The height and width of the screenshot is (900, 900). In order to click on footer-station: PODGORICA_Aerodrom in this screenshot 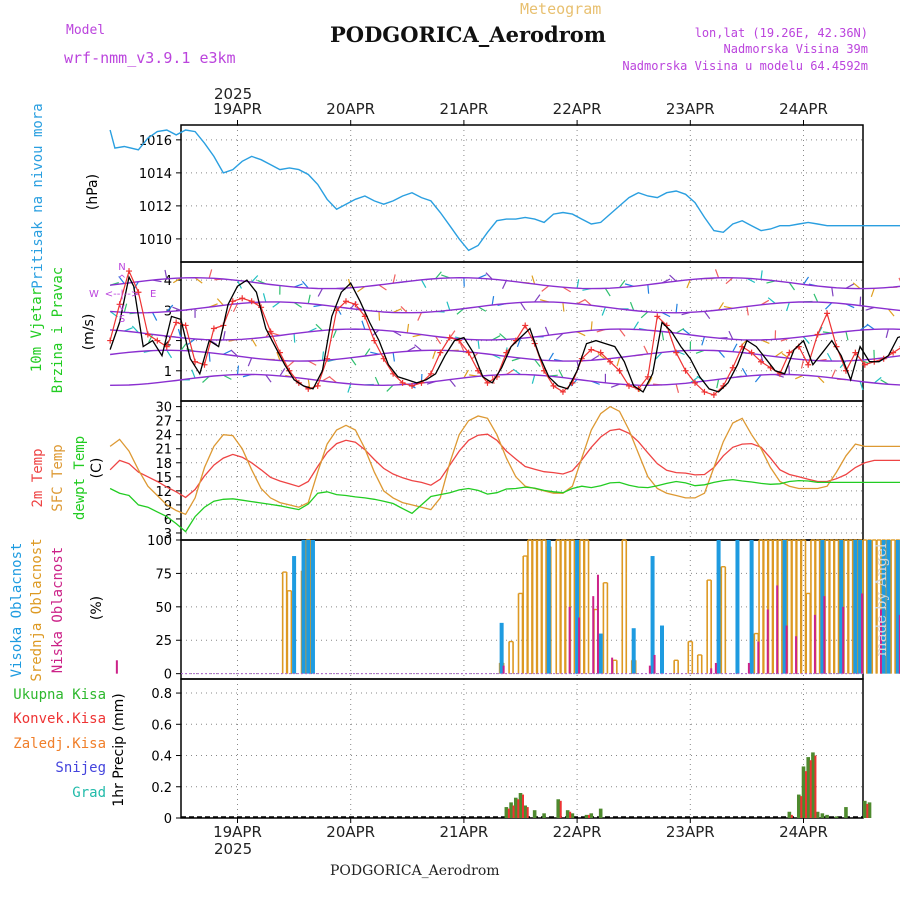, I will do `click(415, 871)`.